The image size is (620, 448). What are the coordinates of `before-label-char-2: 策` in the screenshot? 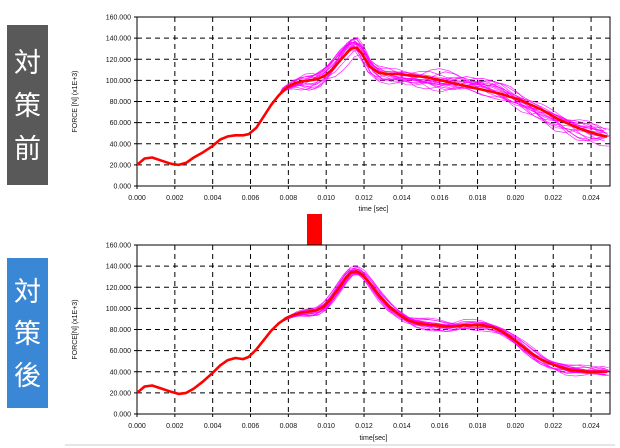 It's located at (27, 106).